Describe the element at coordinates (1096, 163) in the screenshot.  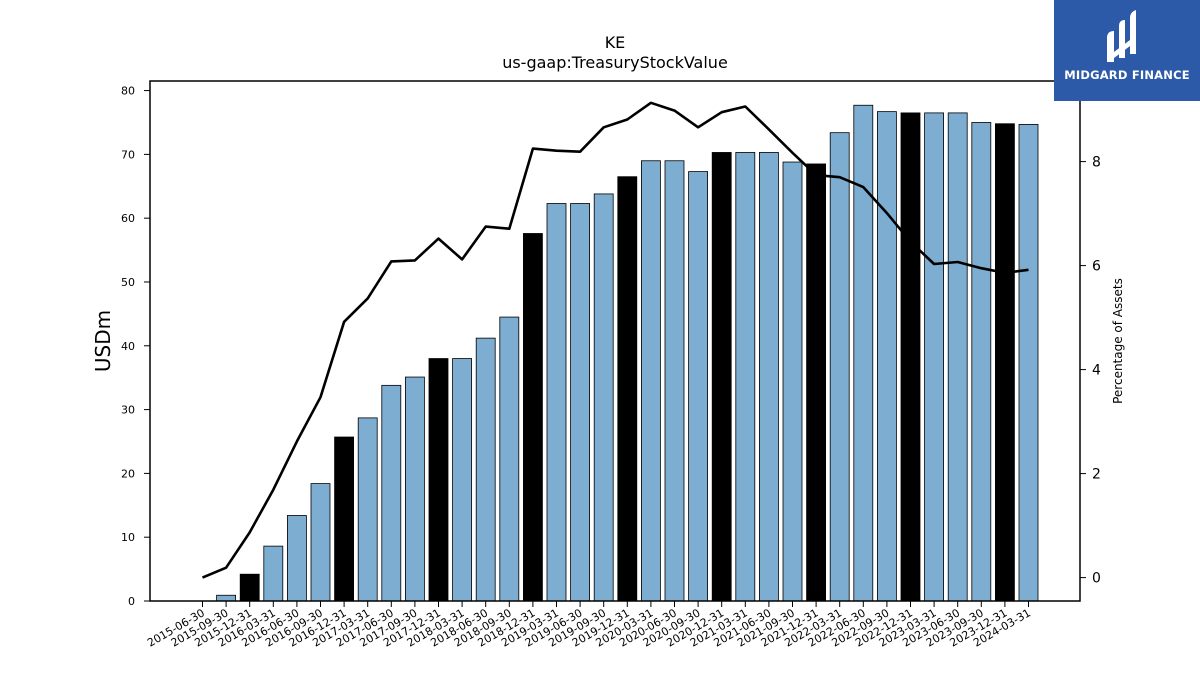
I see `y2-tick-label: 8` at that location.